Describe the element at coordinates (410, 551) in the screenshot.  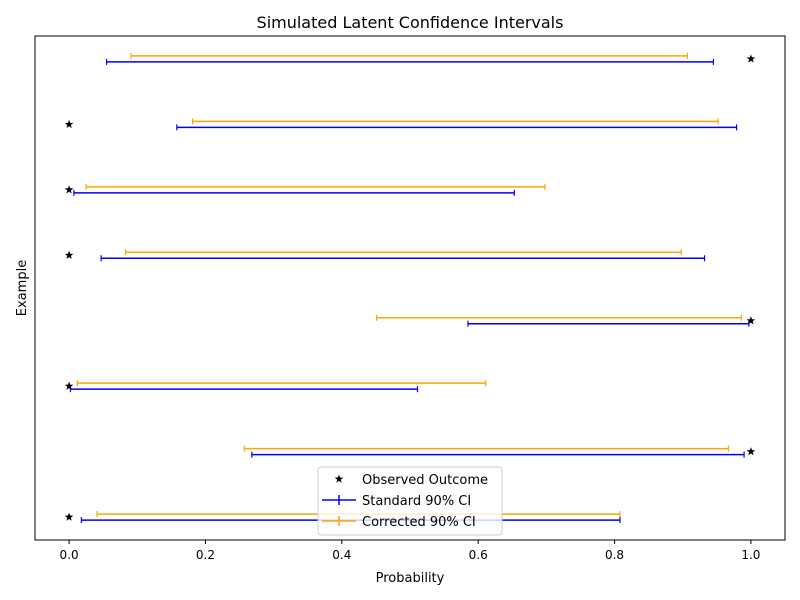
I see `x-axis: 0.0 0.2 0.4 0.6 0.8 1.0` at that location.